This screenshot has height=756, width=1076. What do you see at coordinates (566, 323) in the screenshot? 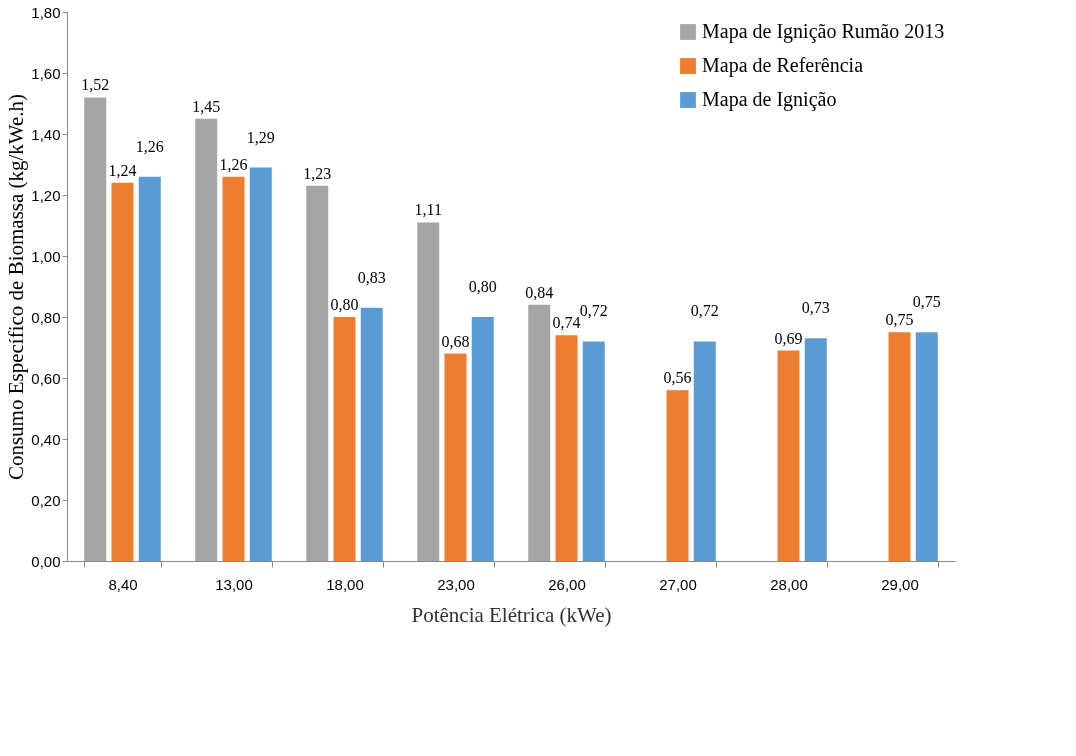
I see `data-label: 0,74` at bounding box center [566, 323].